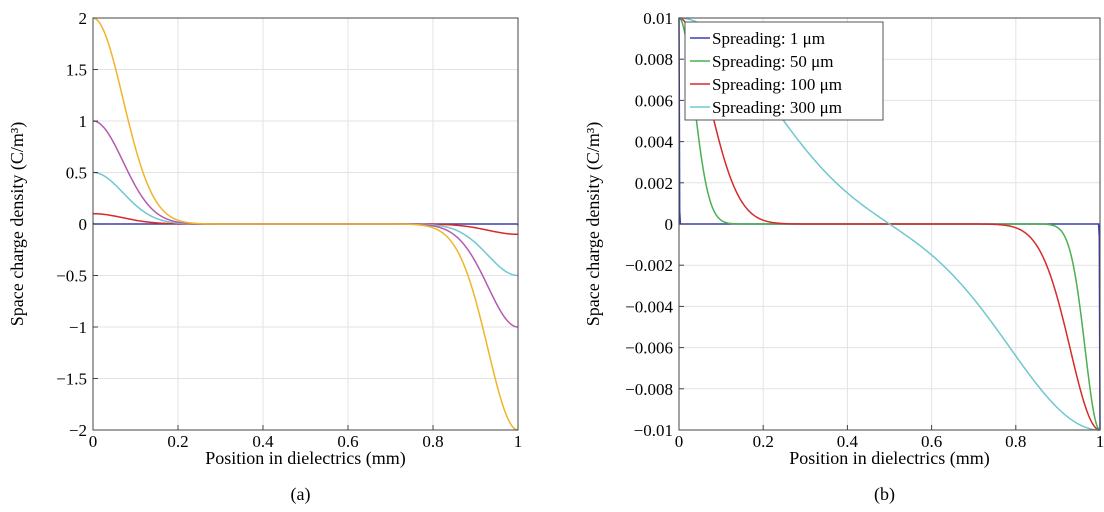 This screenshot has height=512, width=1104. I want to click on y-tick-label: 0.008, so click(654, 59).